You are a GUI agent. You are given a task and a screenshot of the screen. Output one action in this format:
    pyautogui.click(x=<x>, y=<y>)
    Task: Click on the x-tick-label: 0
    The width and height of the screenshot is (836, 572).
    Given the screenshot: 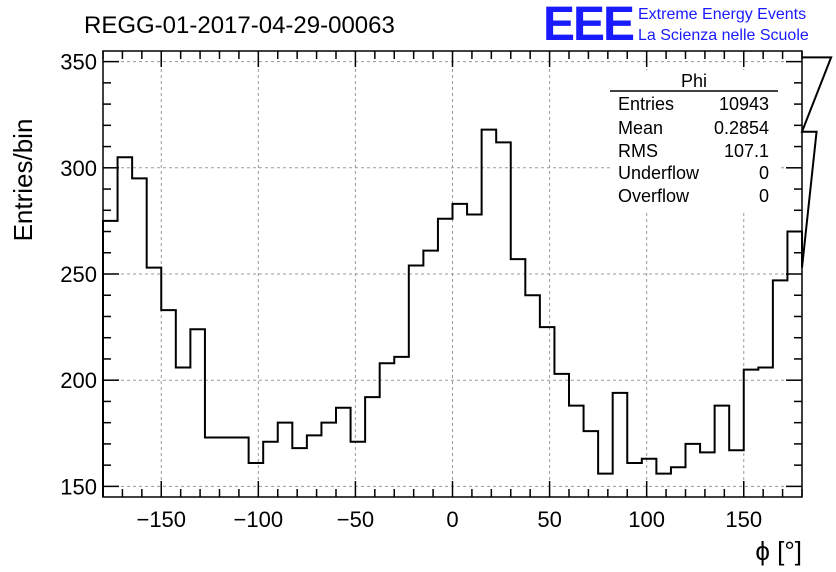 What is the action you would take?
    pyautogui.click(x=452, y=519)
    